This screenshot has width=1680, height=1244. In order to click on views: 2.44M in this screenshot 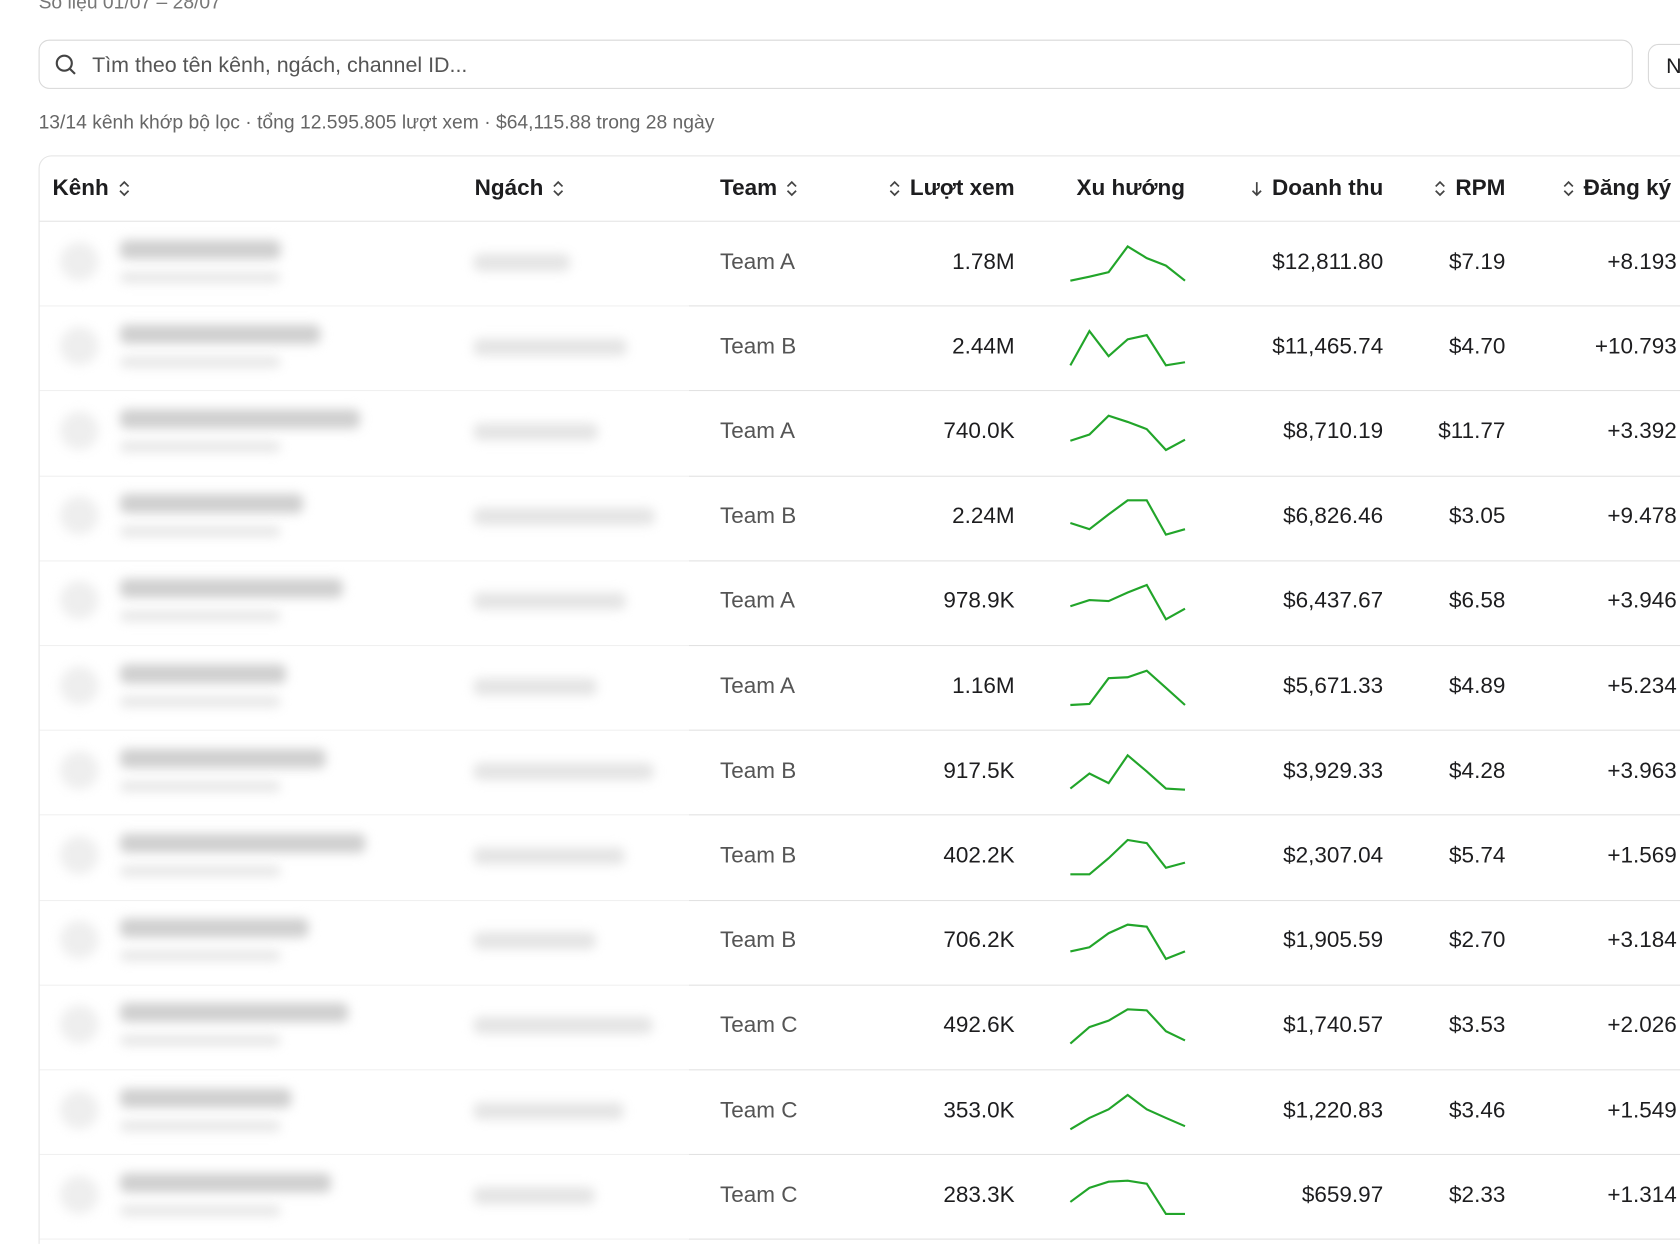, I will do `click(983, 346)`.